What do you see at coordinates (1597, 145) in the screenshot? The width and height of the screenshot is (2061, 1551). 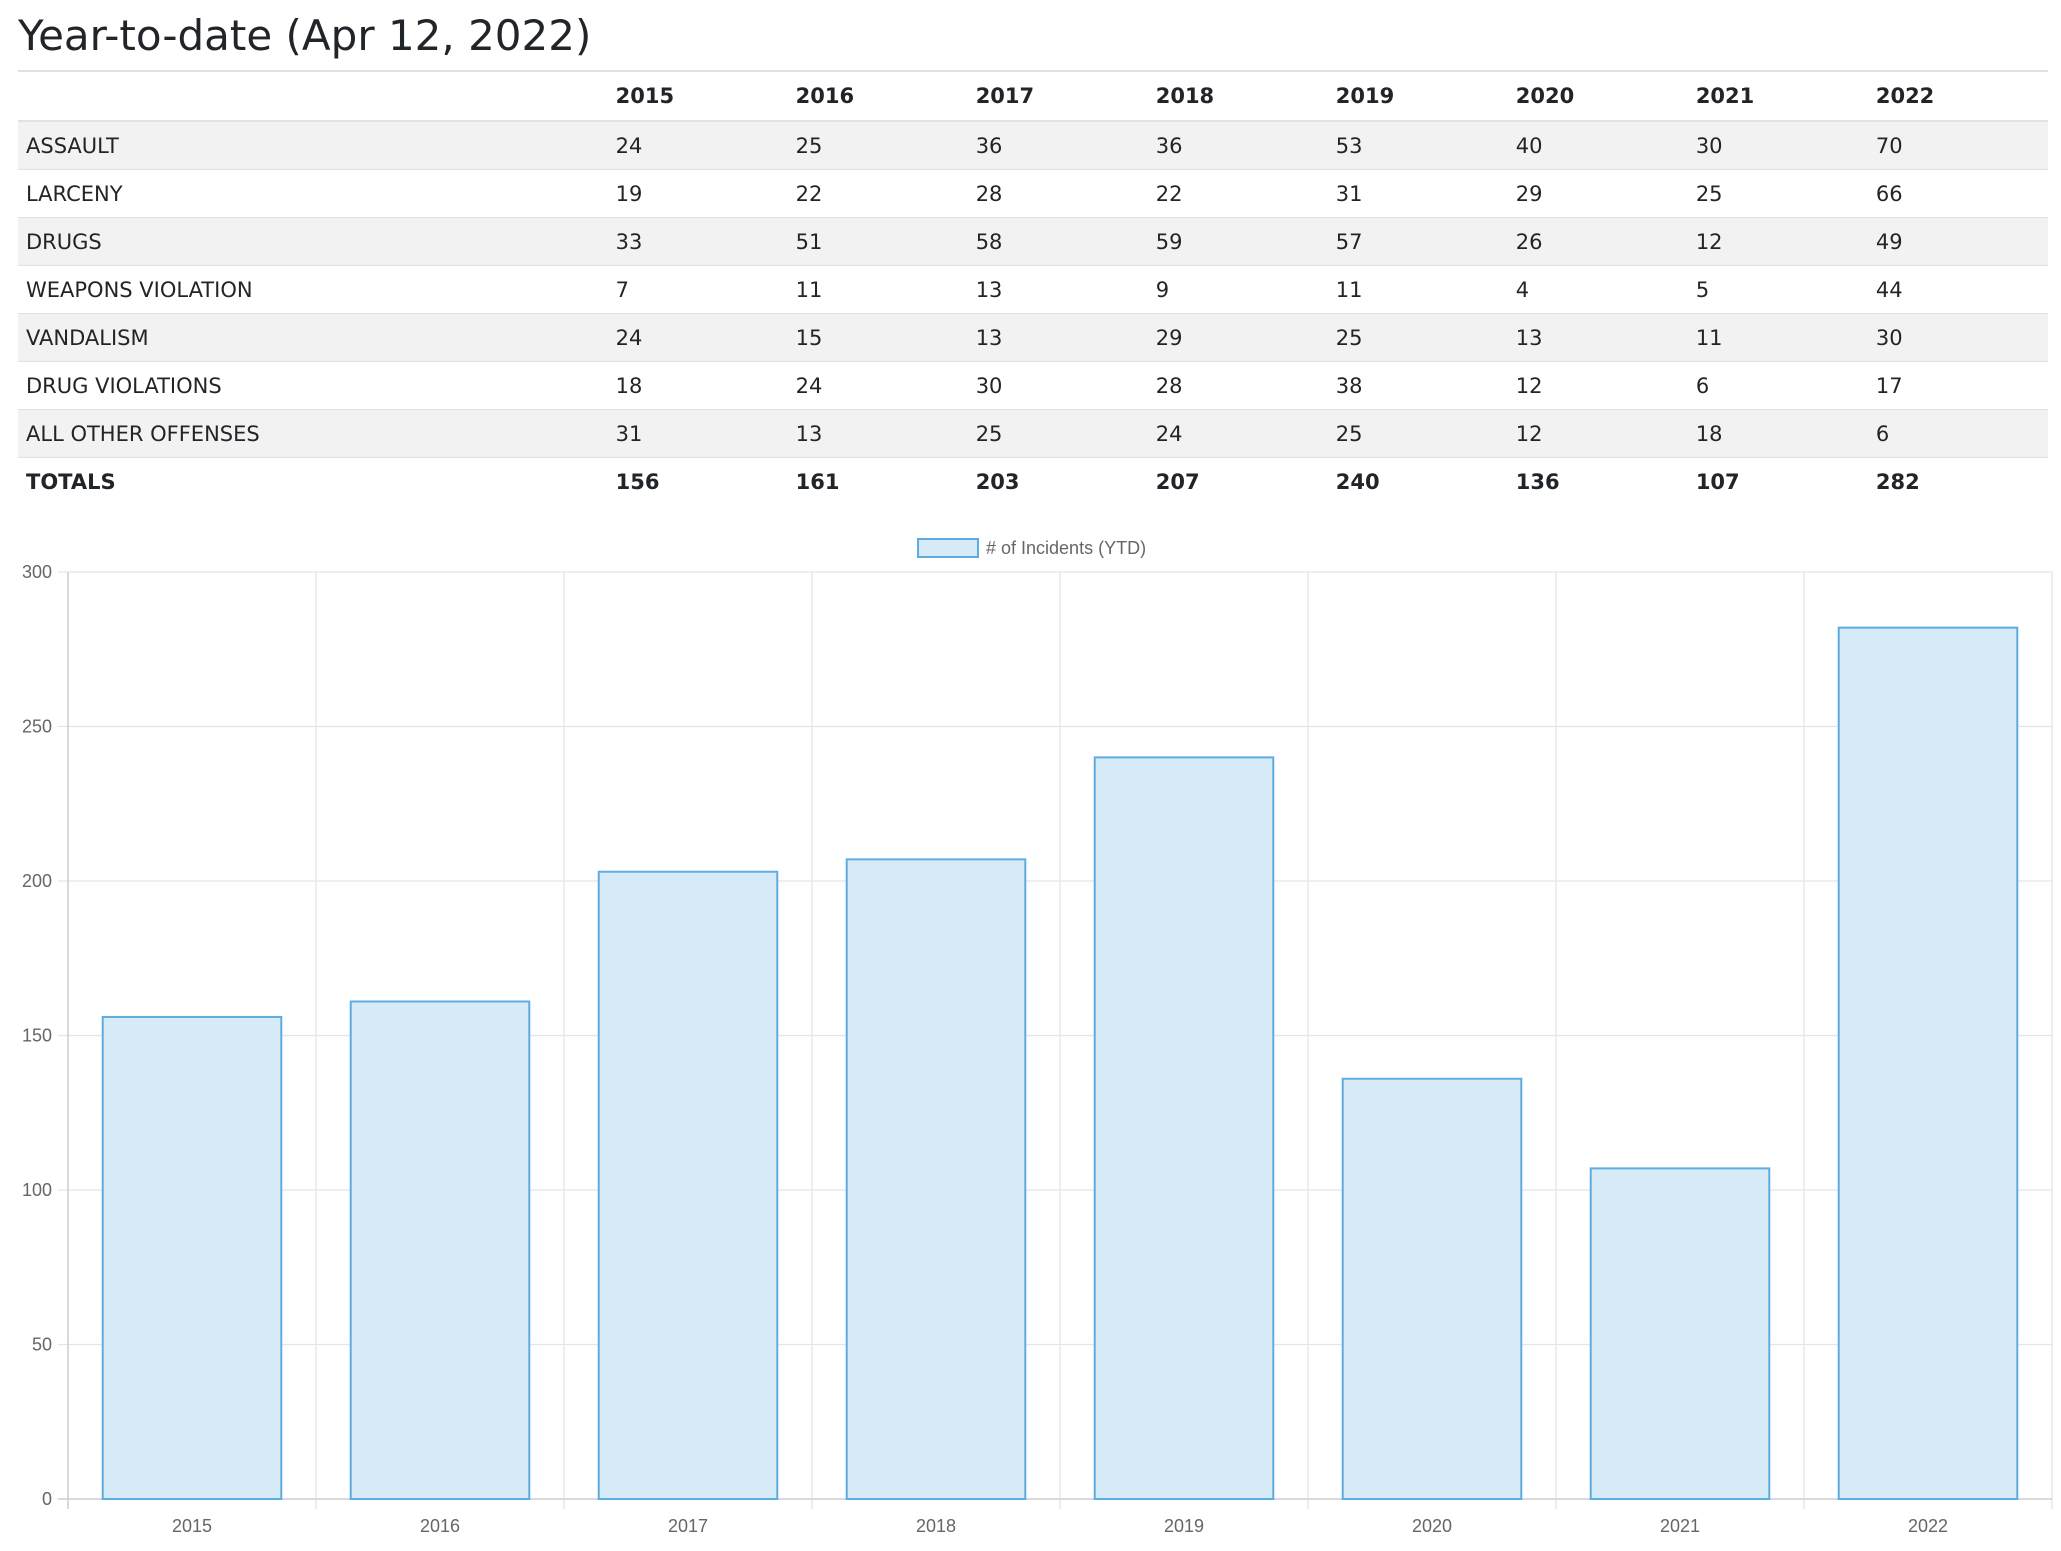 I see `table-cell: 40` at bounding box center [1597, 145].